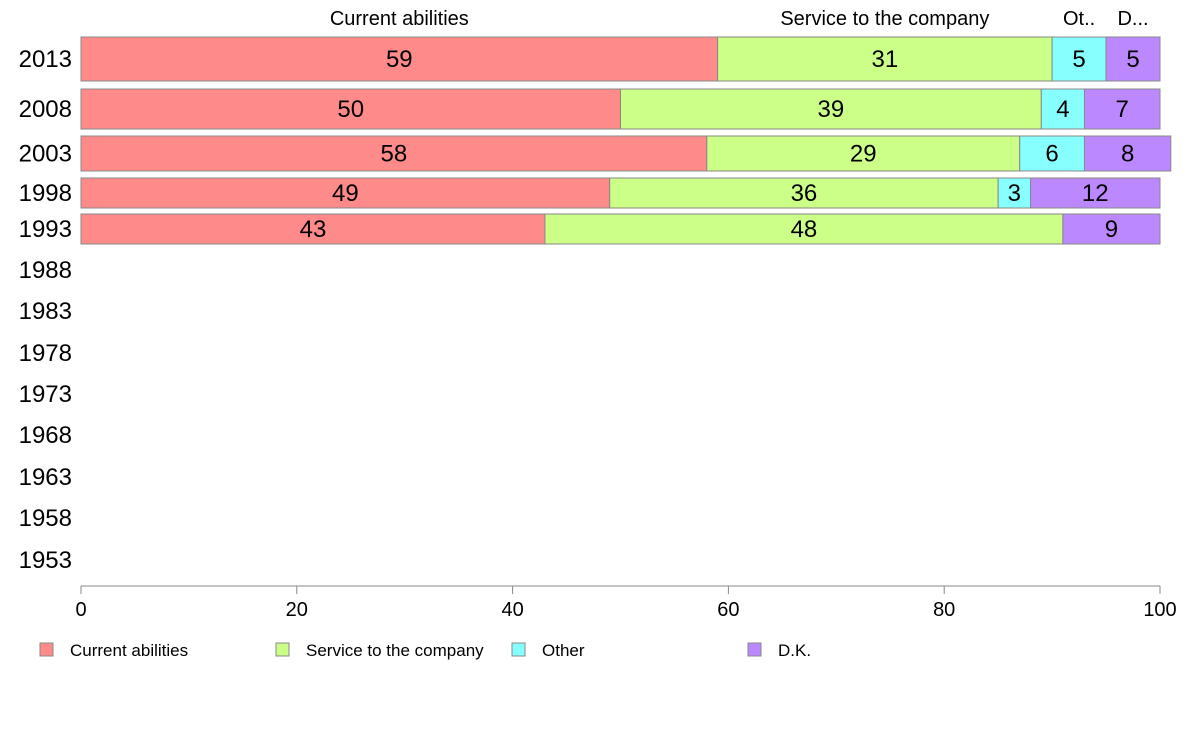 The height and width of the screenshot is (736, 1188). I want to click on year-label-1993: 1993, so click(45, 229).